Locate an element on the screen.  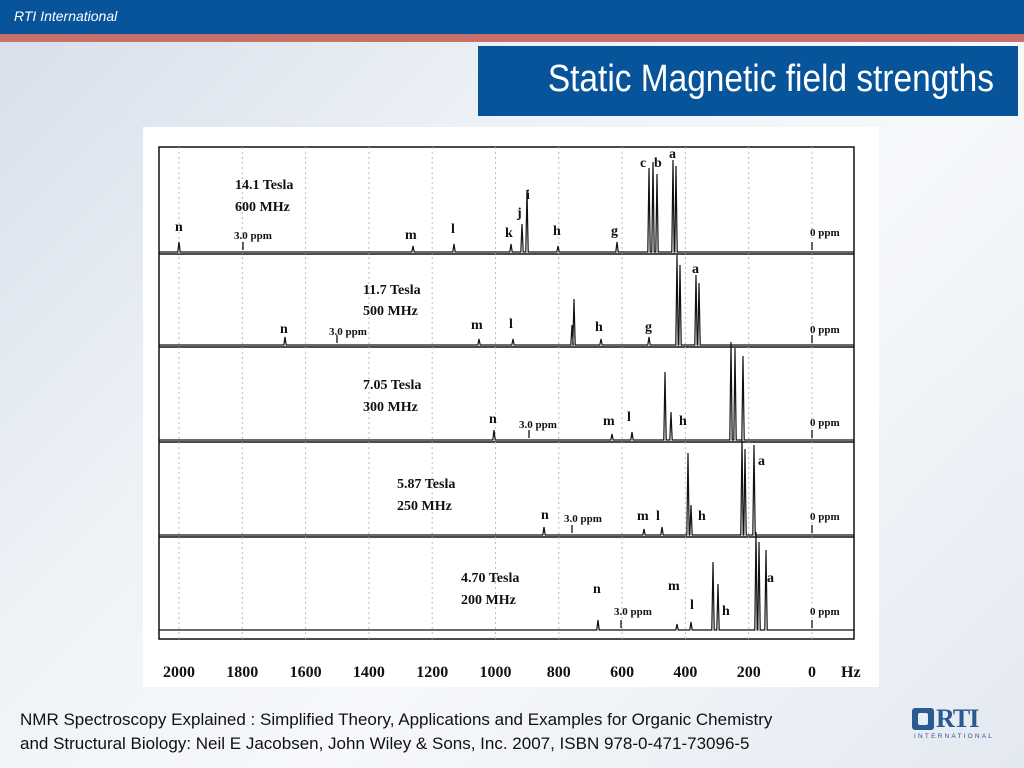
title-box: Static Magnetic field strengths is located at coordinates (748, 81).